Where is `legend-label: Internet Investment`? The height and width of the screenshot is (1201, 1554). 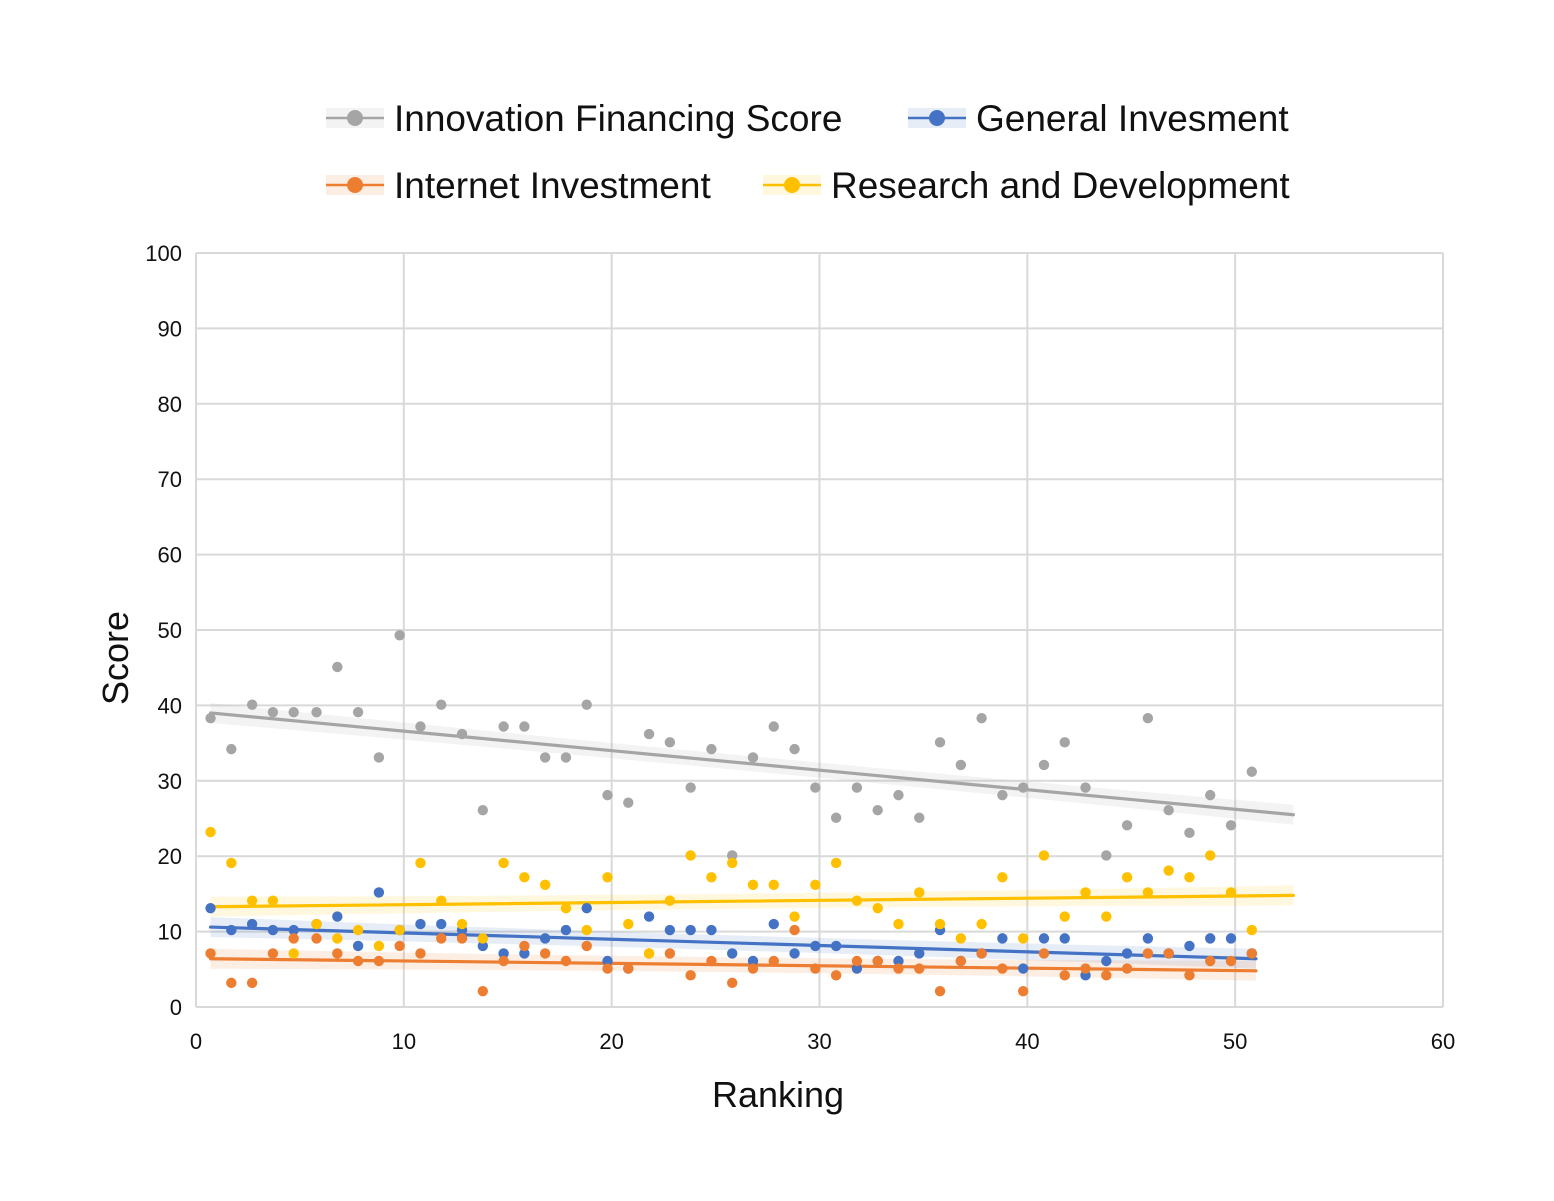
legend-label: Internet Investment is located at coordinates (552, 185).